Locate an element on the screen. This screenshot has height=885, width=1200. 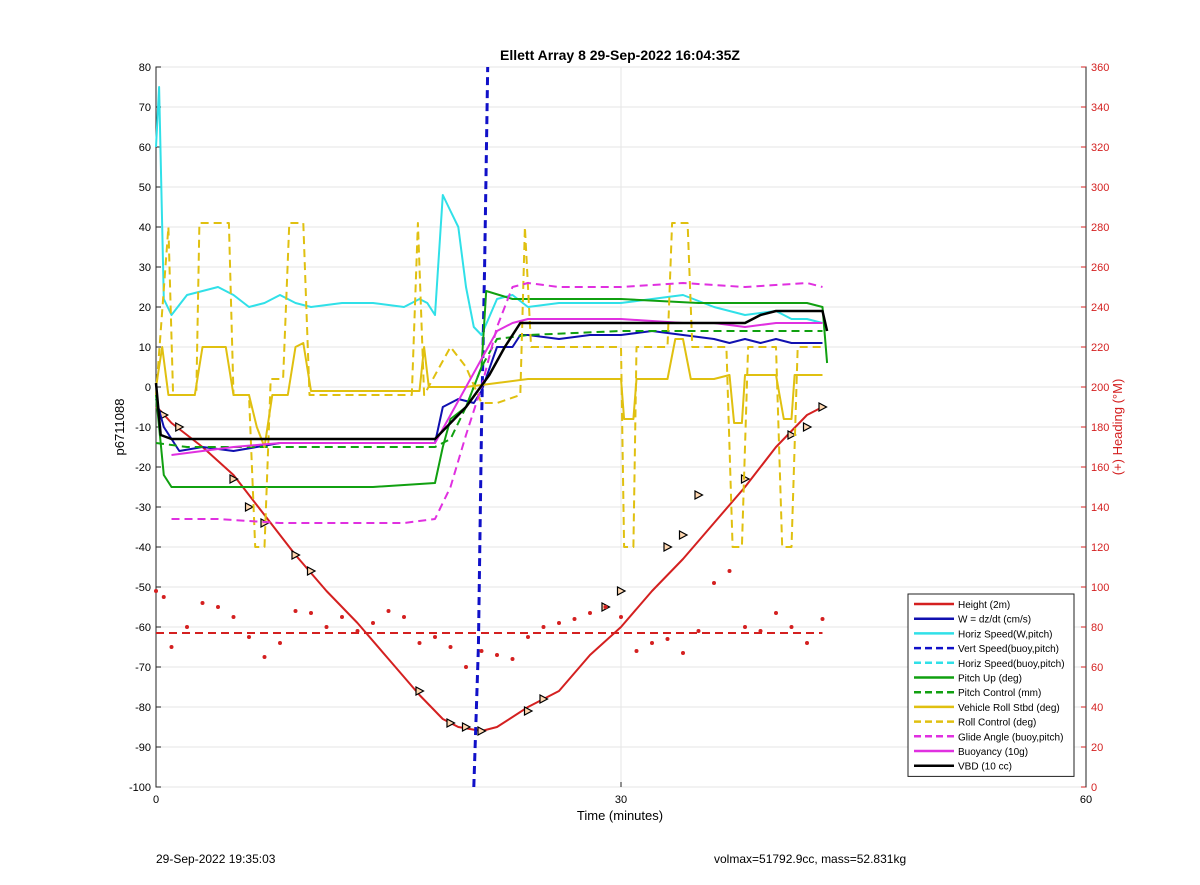
legend-label: Height (2m) is located at coordinates (984, 605).